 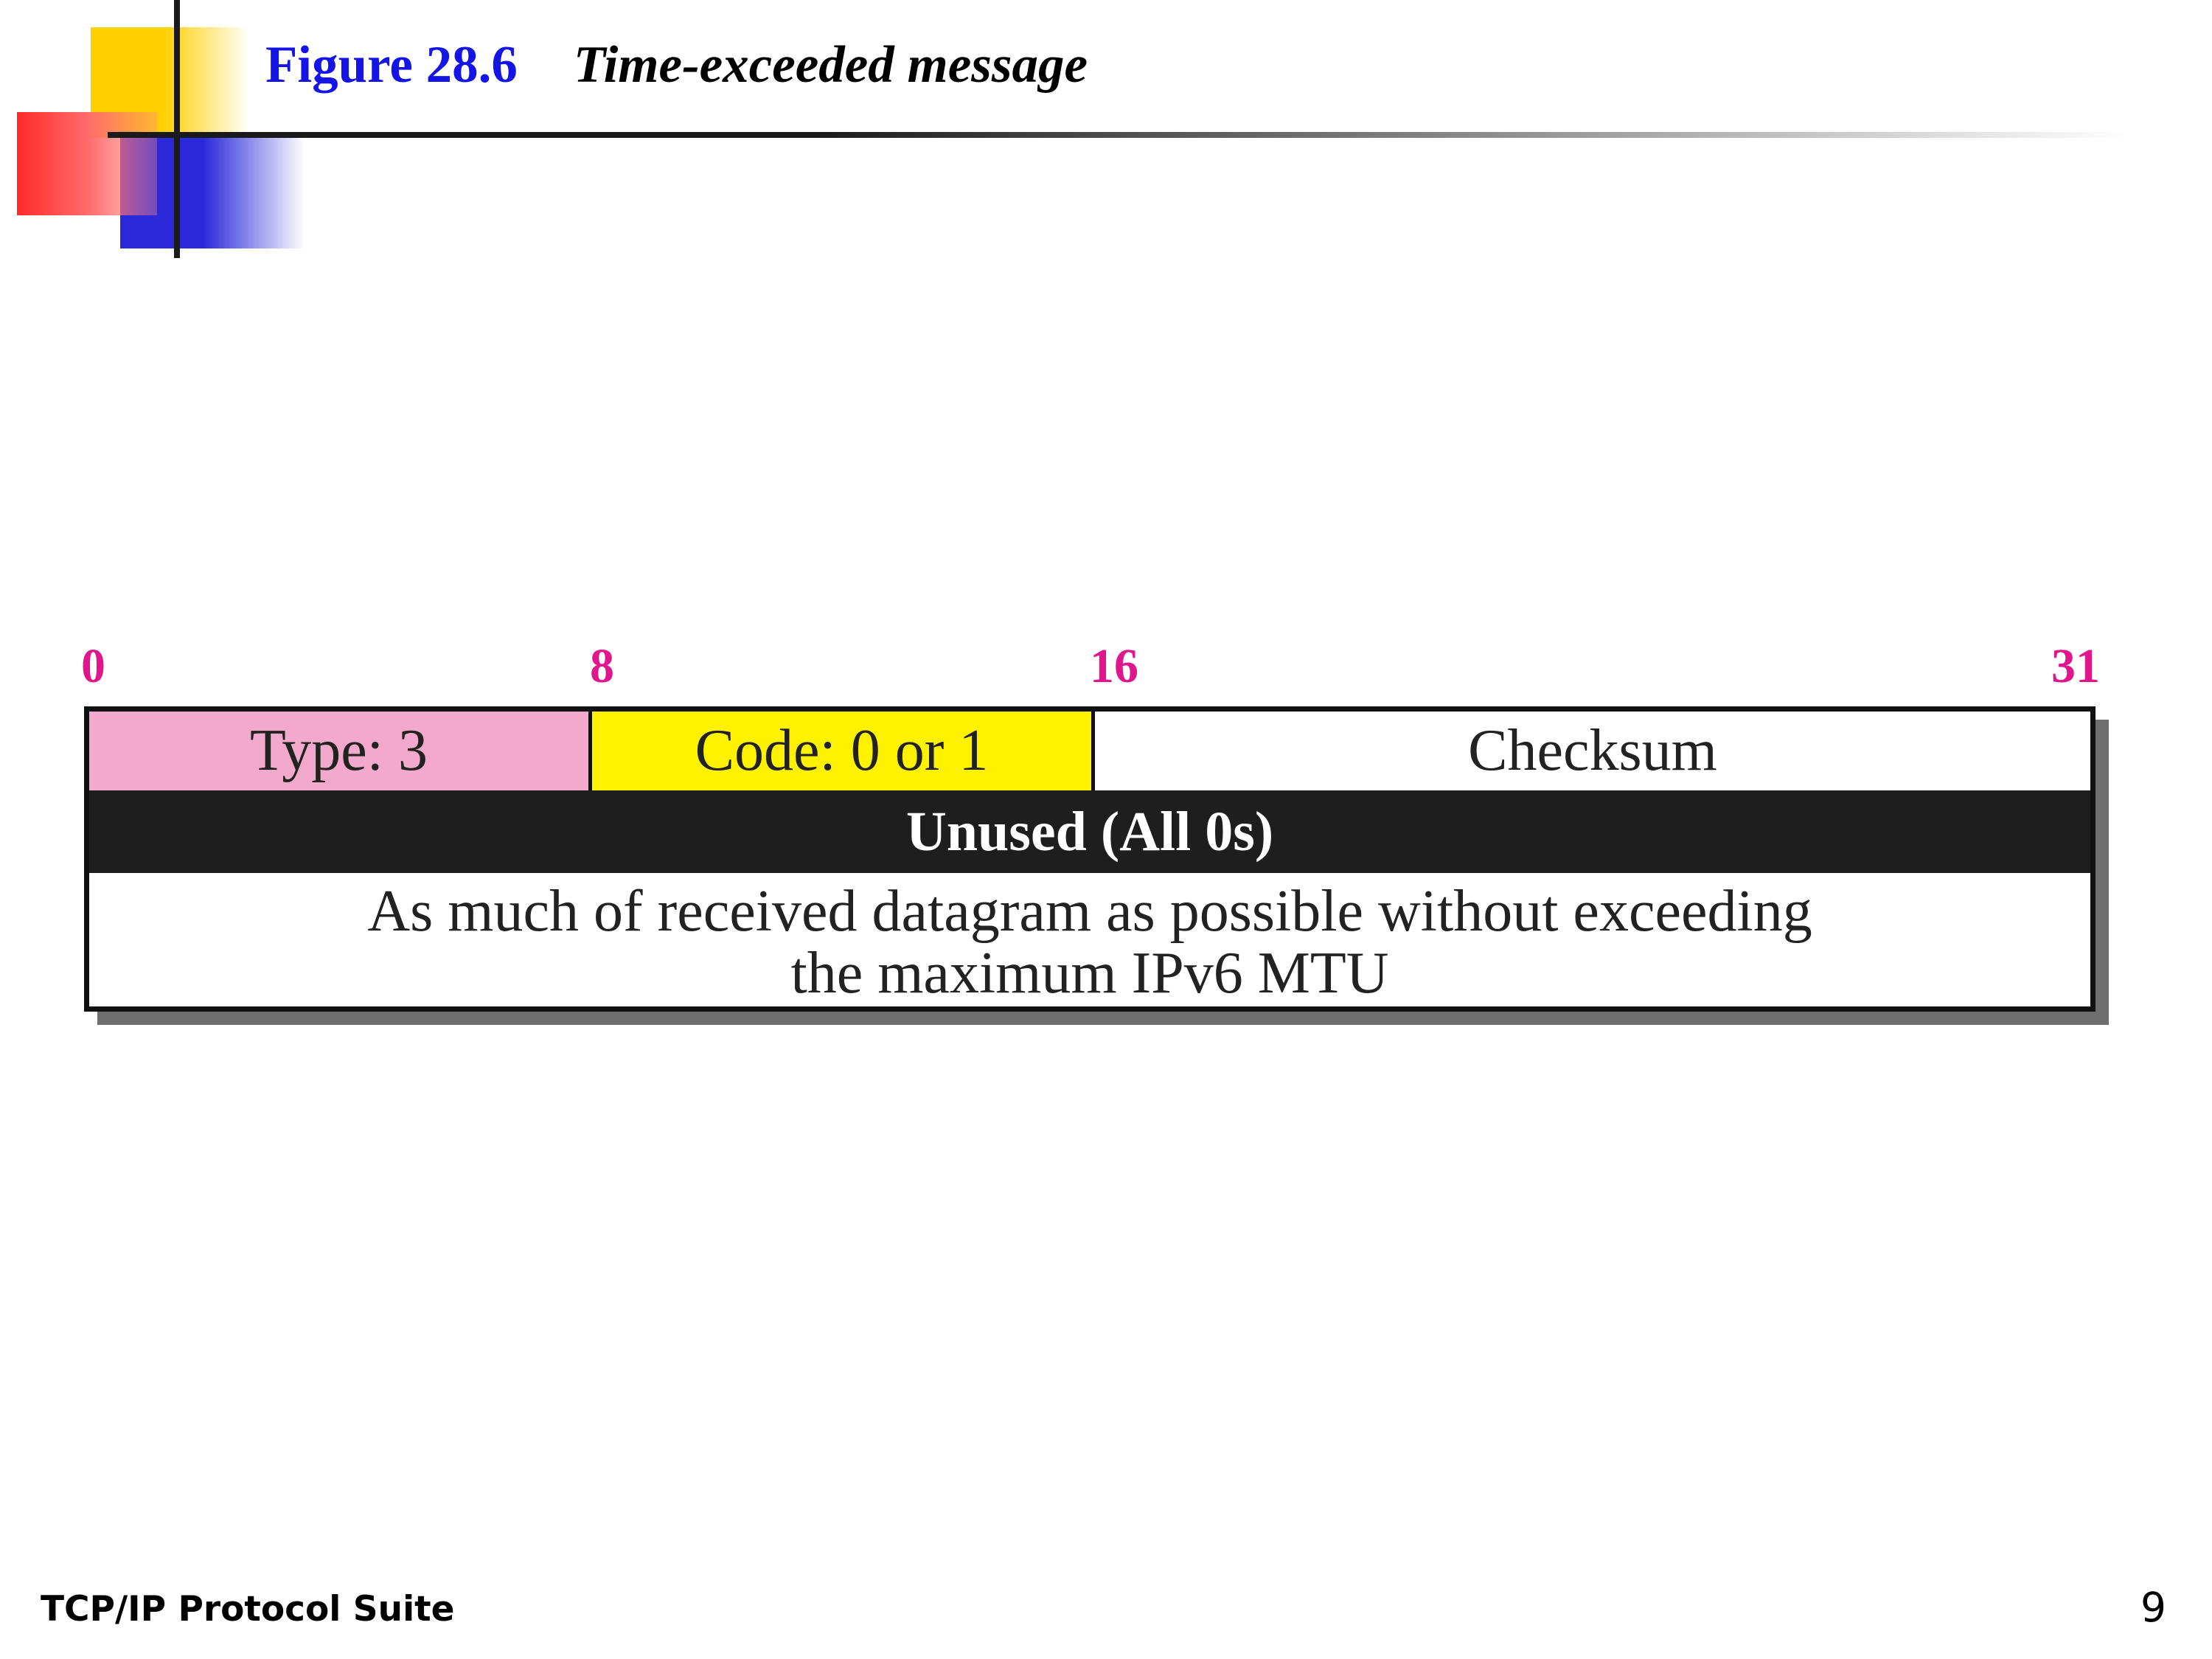 I want to click on bit-label-16: 16, so click(x=1114, y=666).